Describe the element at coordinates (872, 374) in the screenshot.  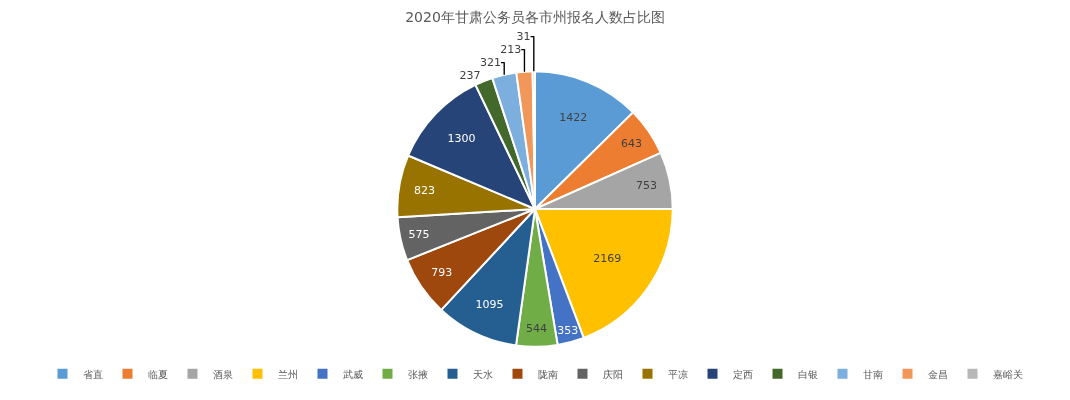
I see `legend-label: 甘南` at that location.